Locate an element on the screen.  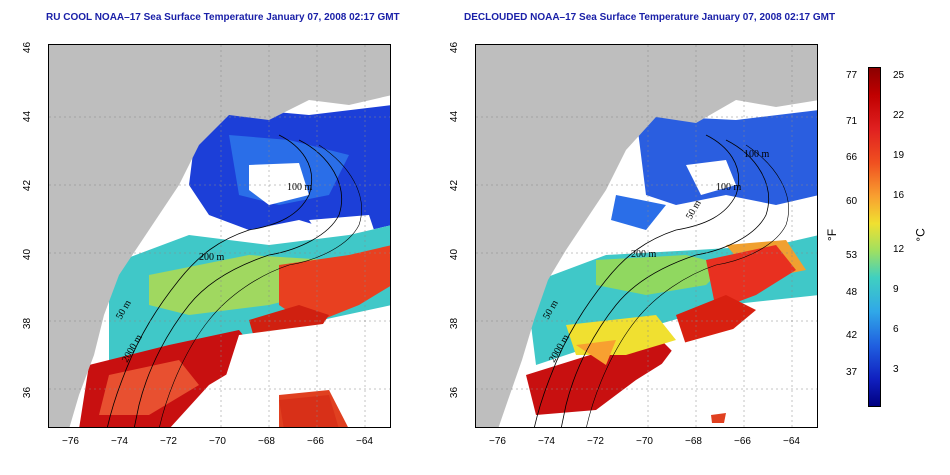
celsius-unit-label: °C is located at coordinates (920, 235).